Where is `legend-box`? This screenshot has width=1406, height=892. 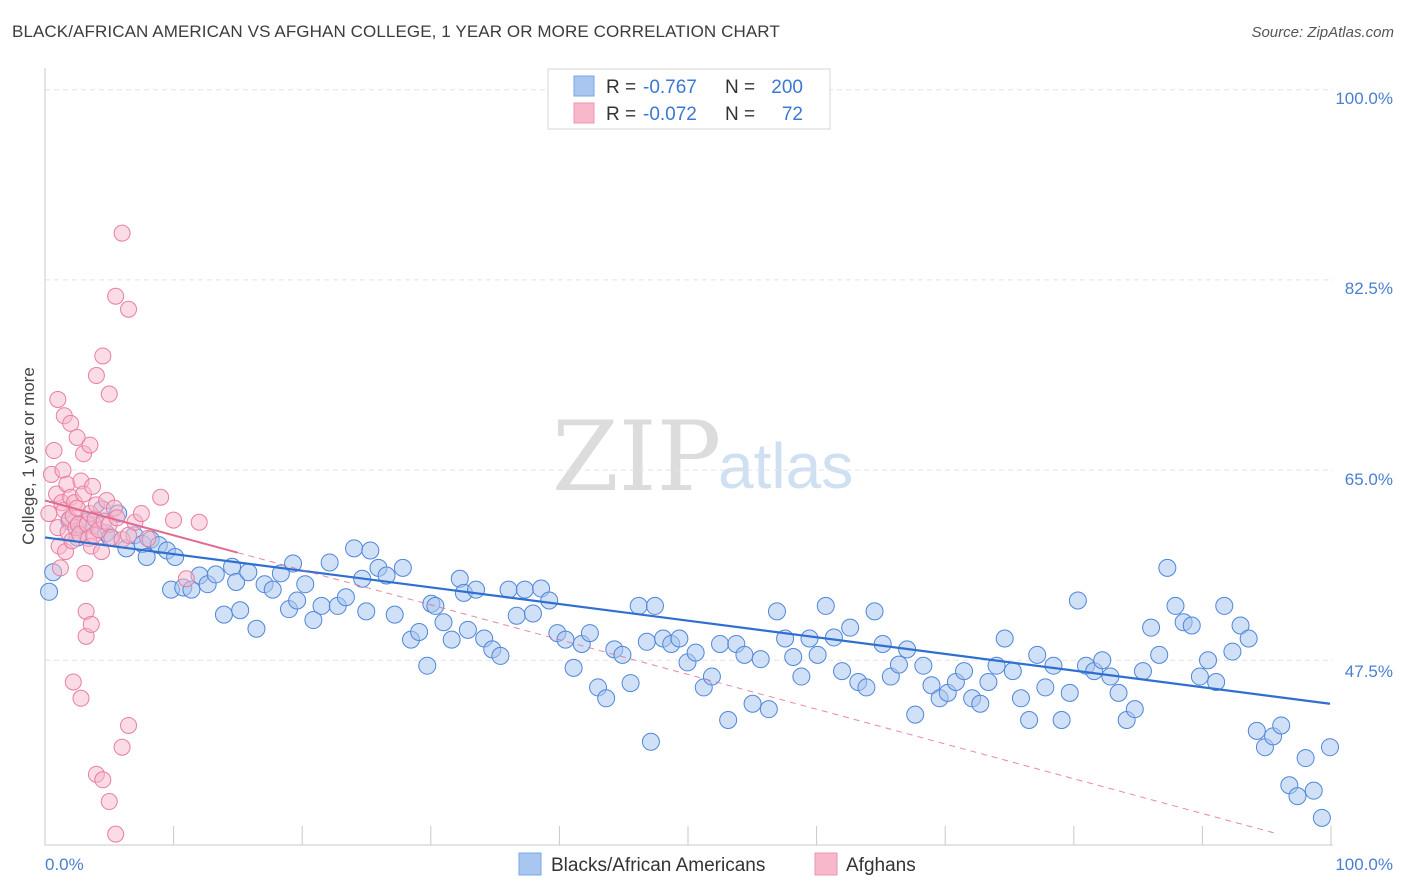
legend-box is located at coordinates (689, 99).